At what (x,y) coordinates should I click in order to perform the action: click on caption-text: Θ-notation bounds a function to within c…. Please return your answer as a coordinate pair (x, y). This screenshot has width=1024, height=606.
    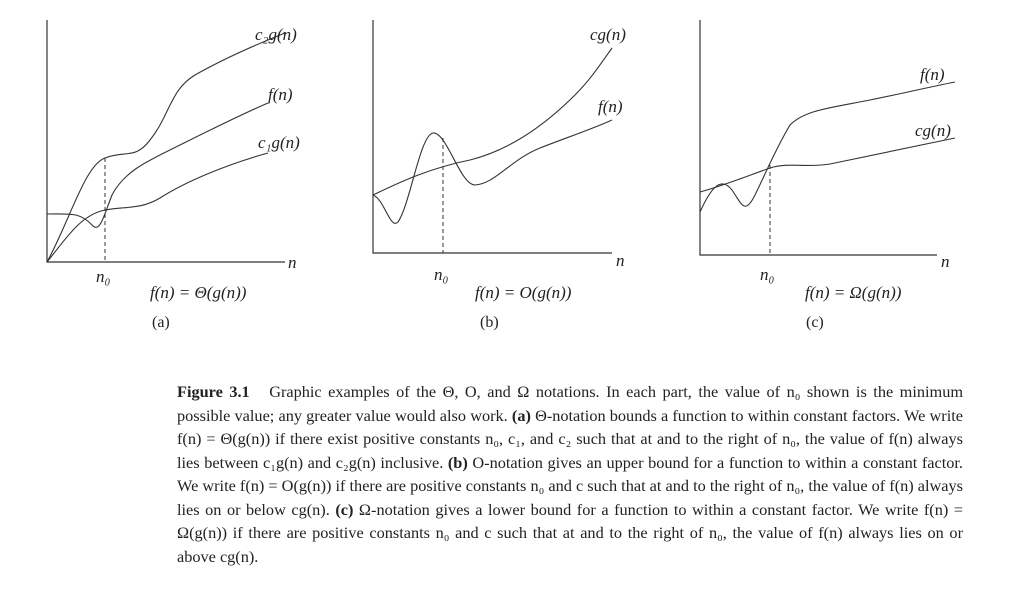
    Looking at the image, I should click on (570, 438).